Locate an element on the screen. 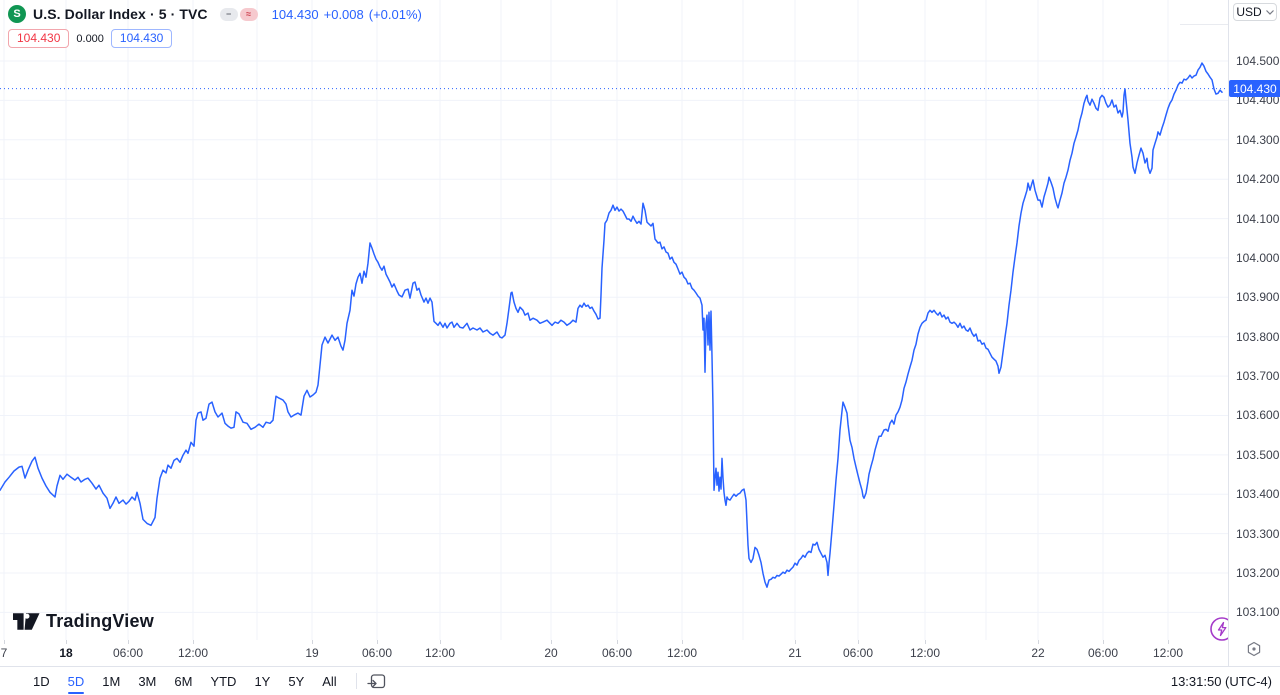 The image size is (1280, 695). price-change-value: +0.008 is located at coordinates (343, 14).